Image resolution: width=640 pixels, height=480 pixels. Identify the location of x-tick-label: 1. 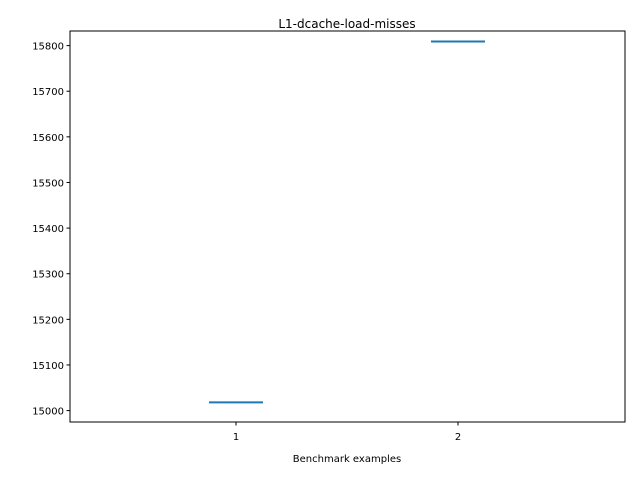
(236, 437).